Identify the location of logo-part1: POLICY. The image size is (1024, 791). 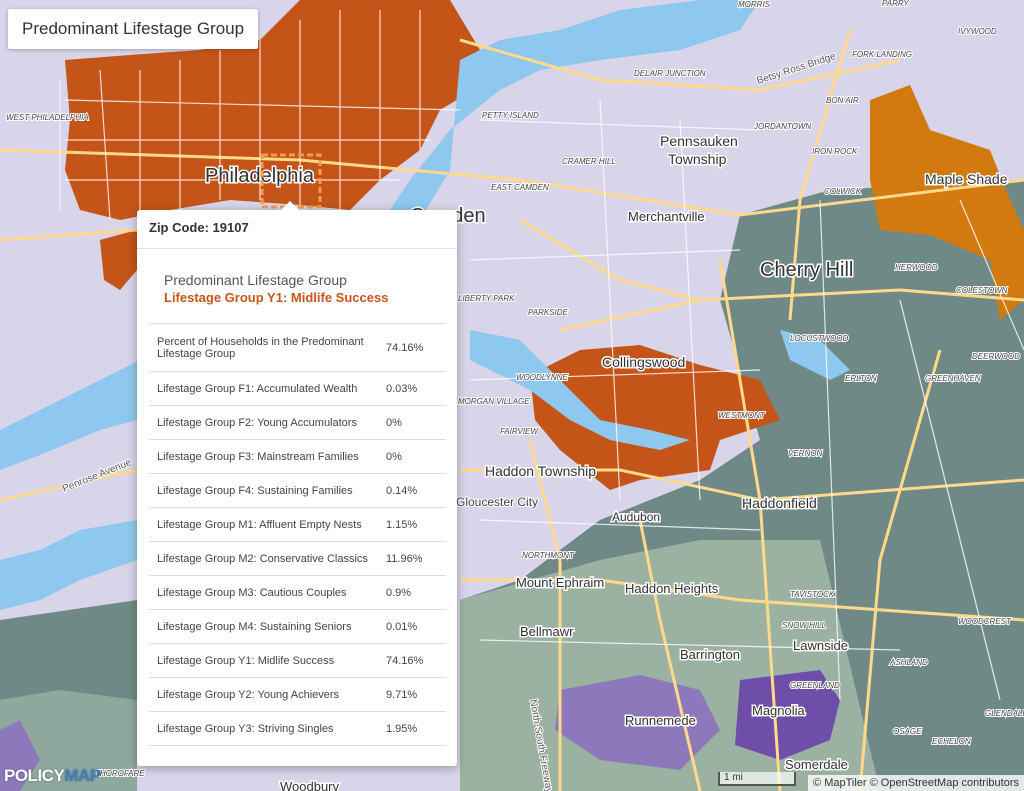
(34, 775).